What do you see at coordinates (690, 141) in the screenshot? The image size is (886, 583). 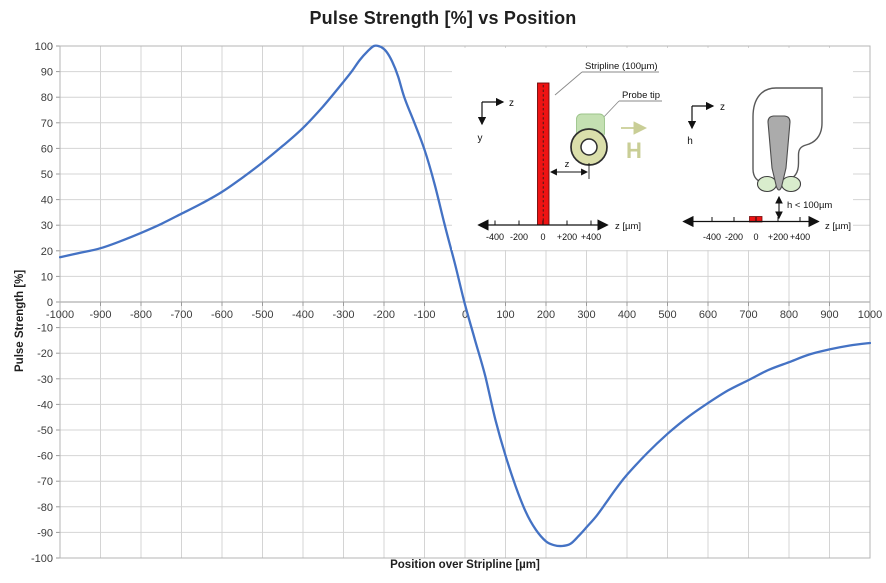 I see `right-coord-h-label: h` at bounding box center [690, 141].